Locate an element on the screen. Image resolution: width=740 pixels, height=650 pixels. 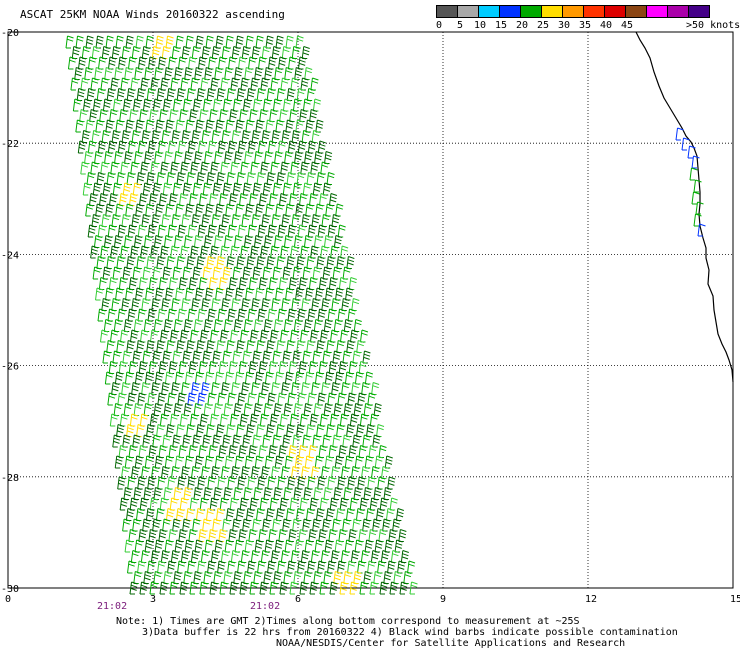
legend-tick-label: 0 is located at coordinates (439, 25).